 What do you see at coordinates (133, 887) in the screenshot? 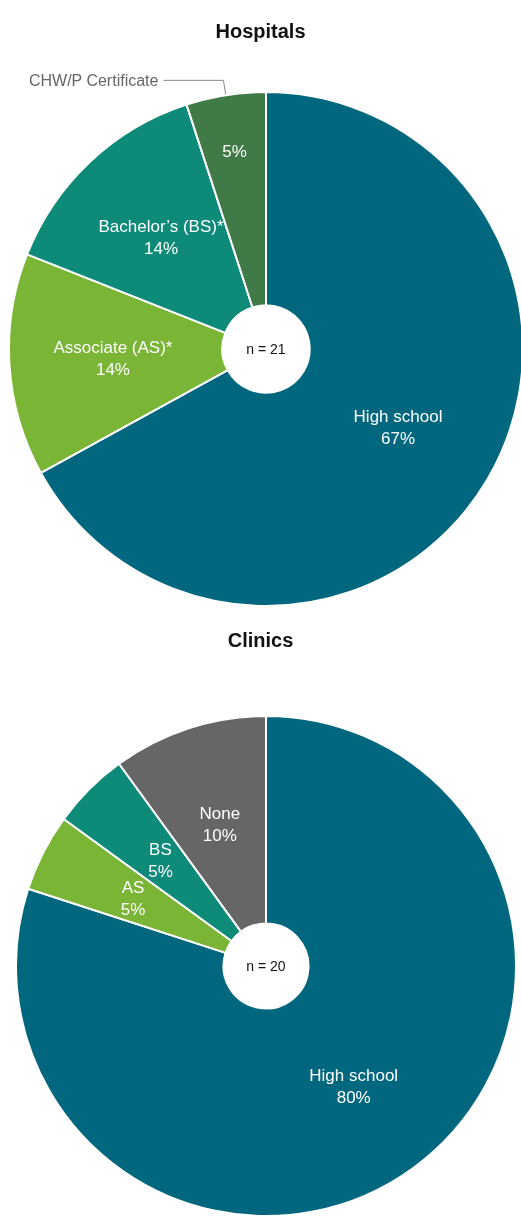
I see `slice-label: AS` at bounding box center [133, 887].